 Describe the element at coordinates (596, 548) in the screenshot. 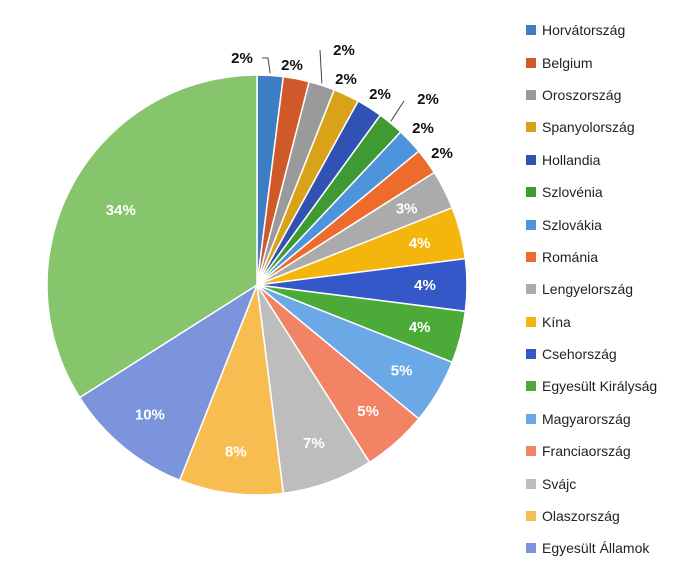

I see `legend-label: Egyesült Államok` at that location.